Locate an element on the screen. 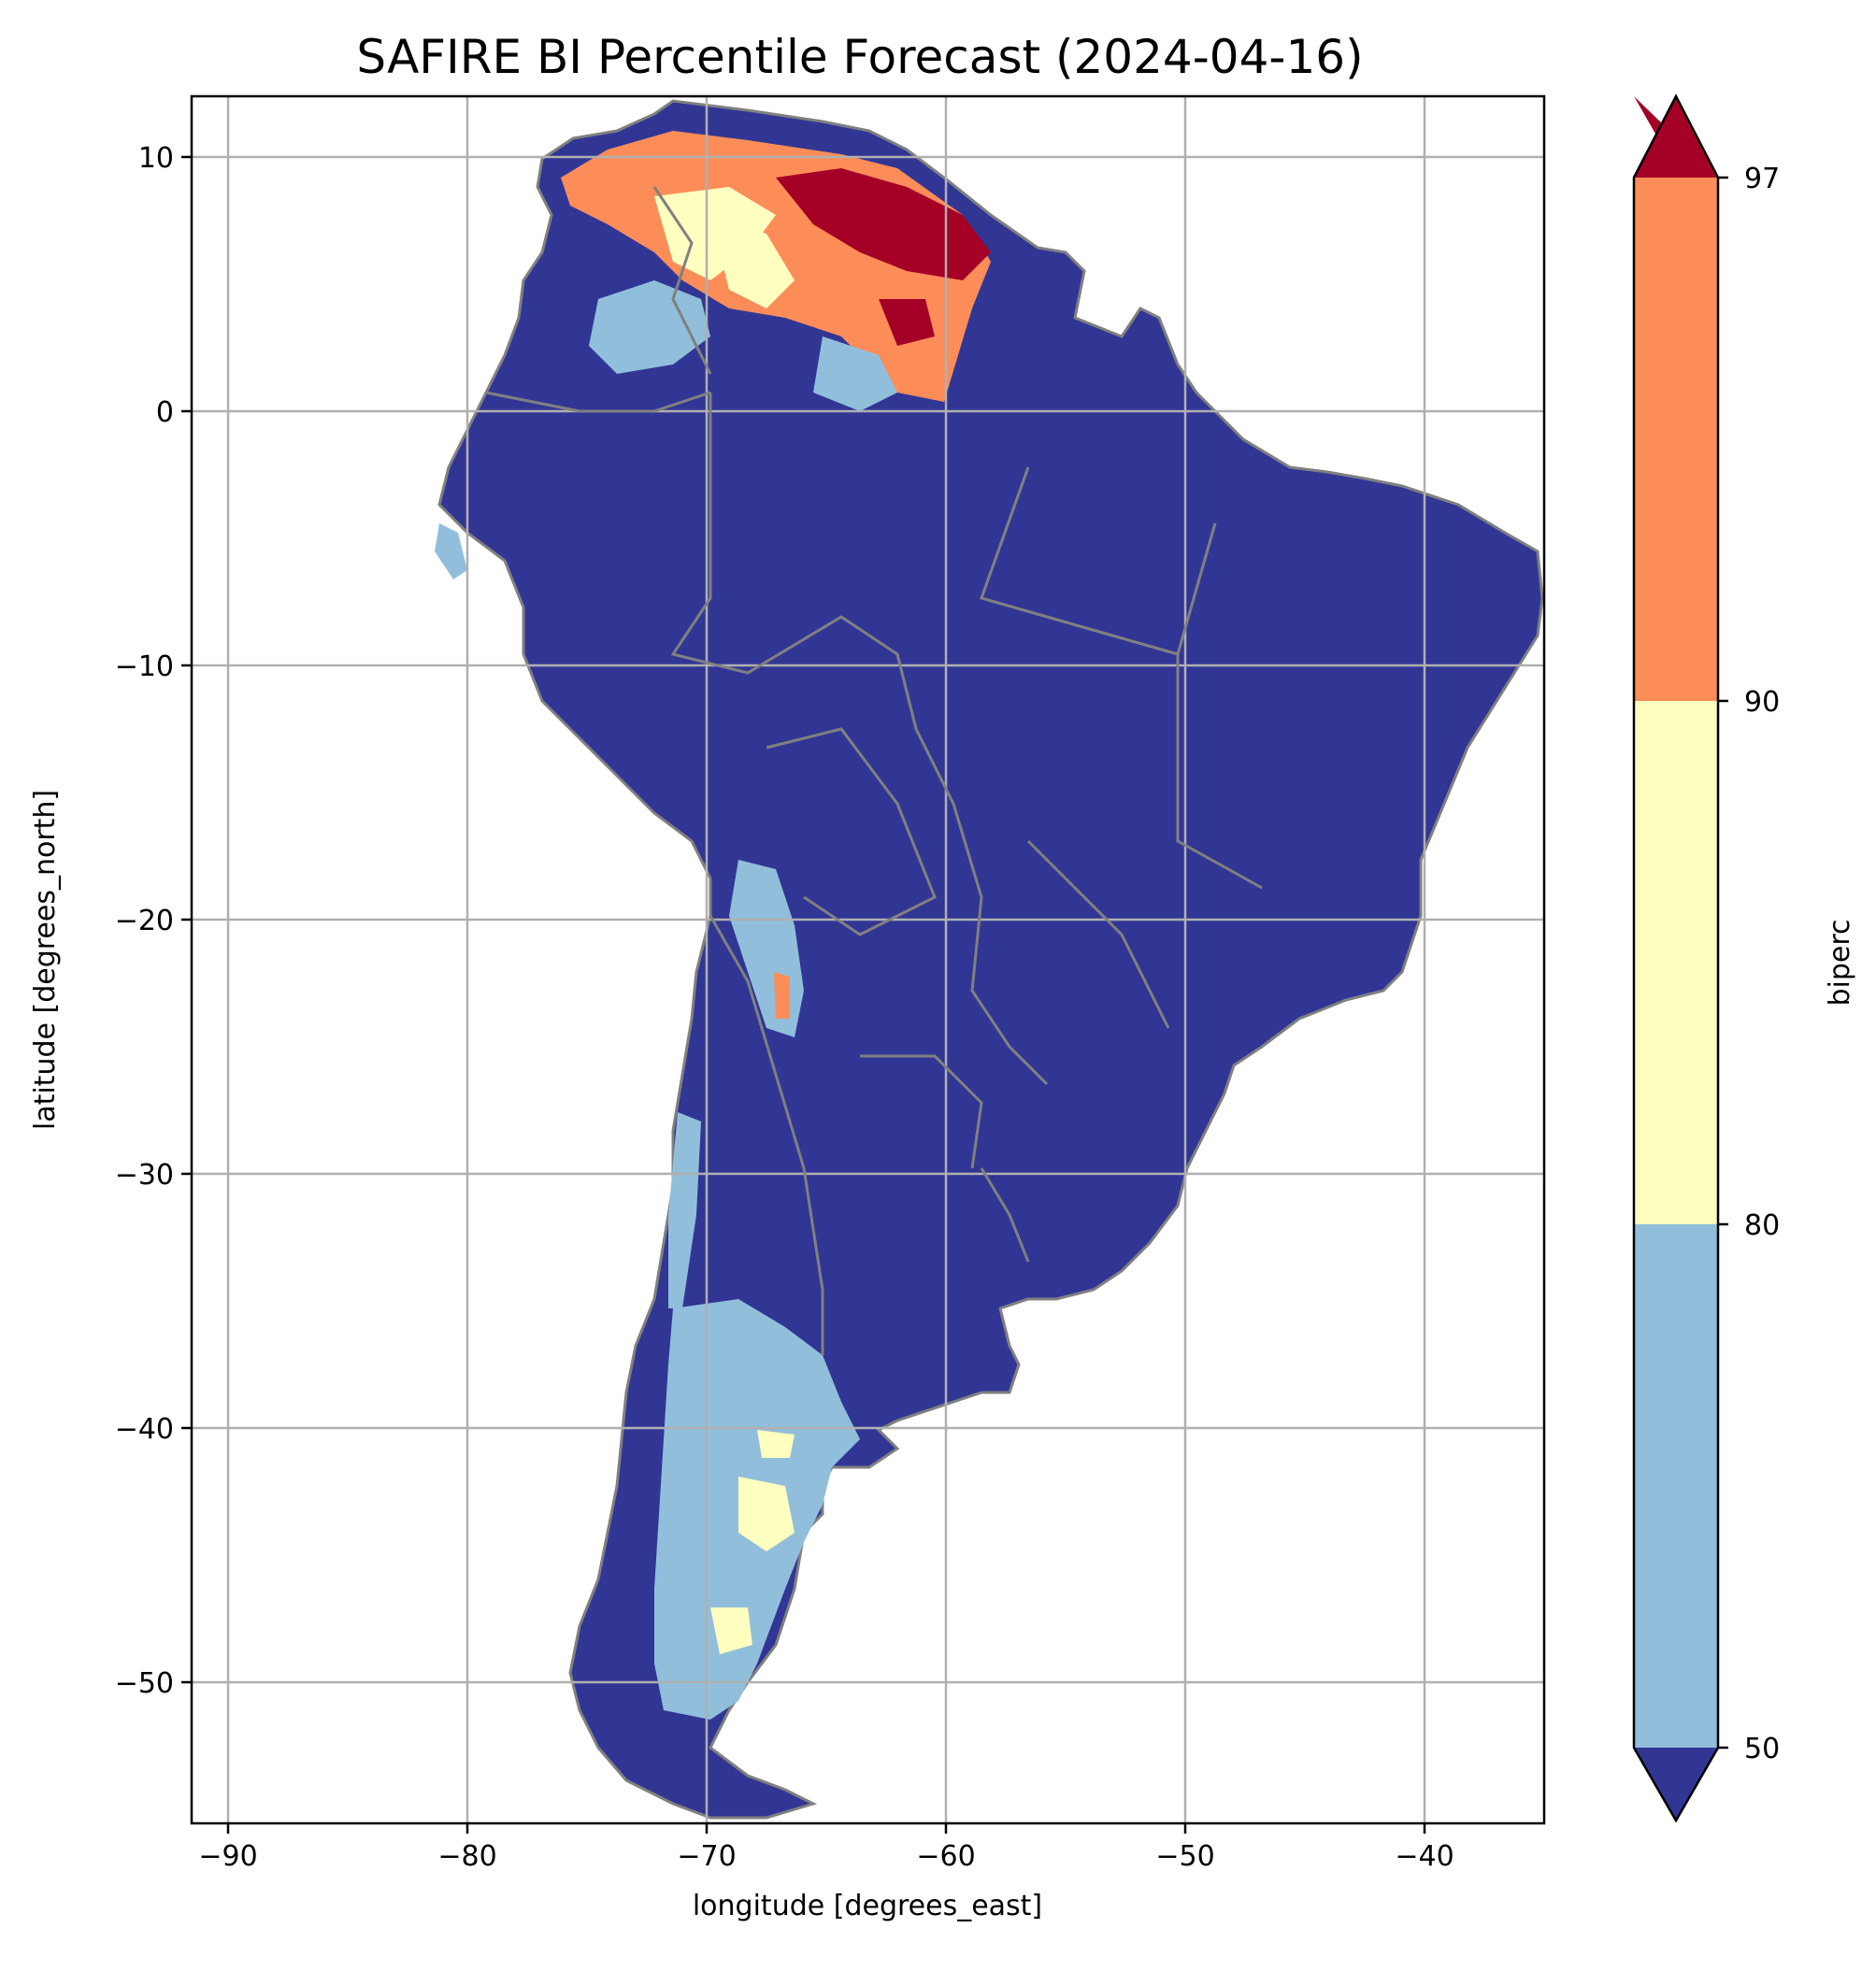  border-paraguay is located at coordinates (922, 1111).